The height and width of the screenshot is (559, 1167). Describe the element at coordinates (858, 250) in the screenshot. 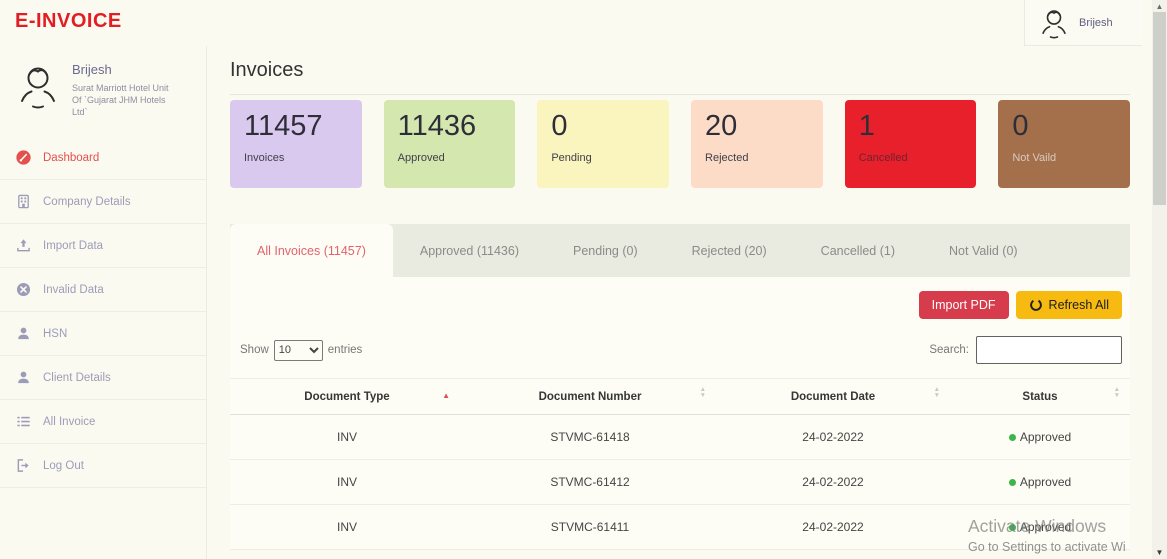

I see `tab-cancelled: Cancelled (1)` at that location.